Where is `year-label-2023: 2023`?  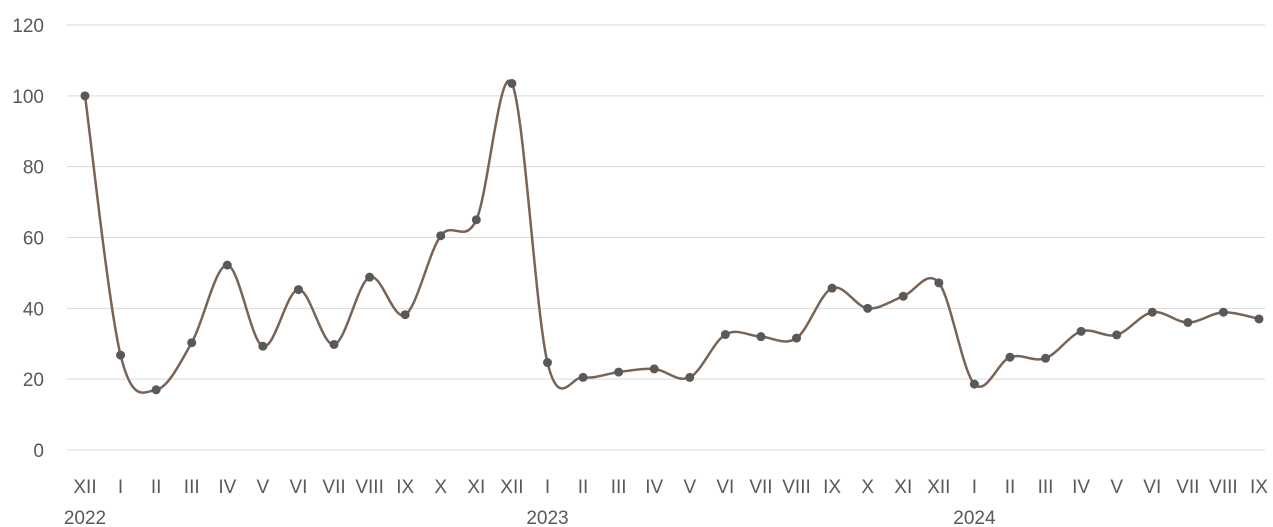 year-label-2023: 2023 is located at coordinates (547, 517).